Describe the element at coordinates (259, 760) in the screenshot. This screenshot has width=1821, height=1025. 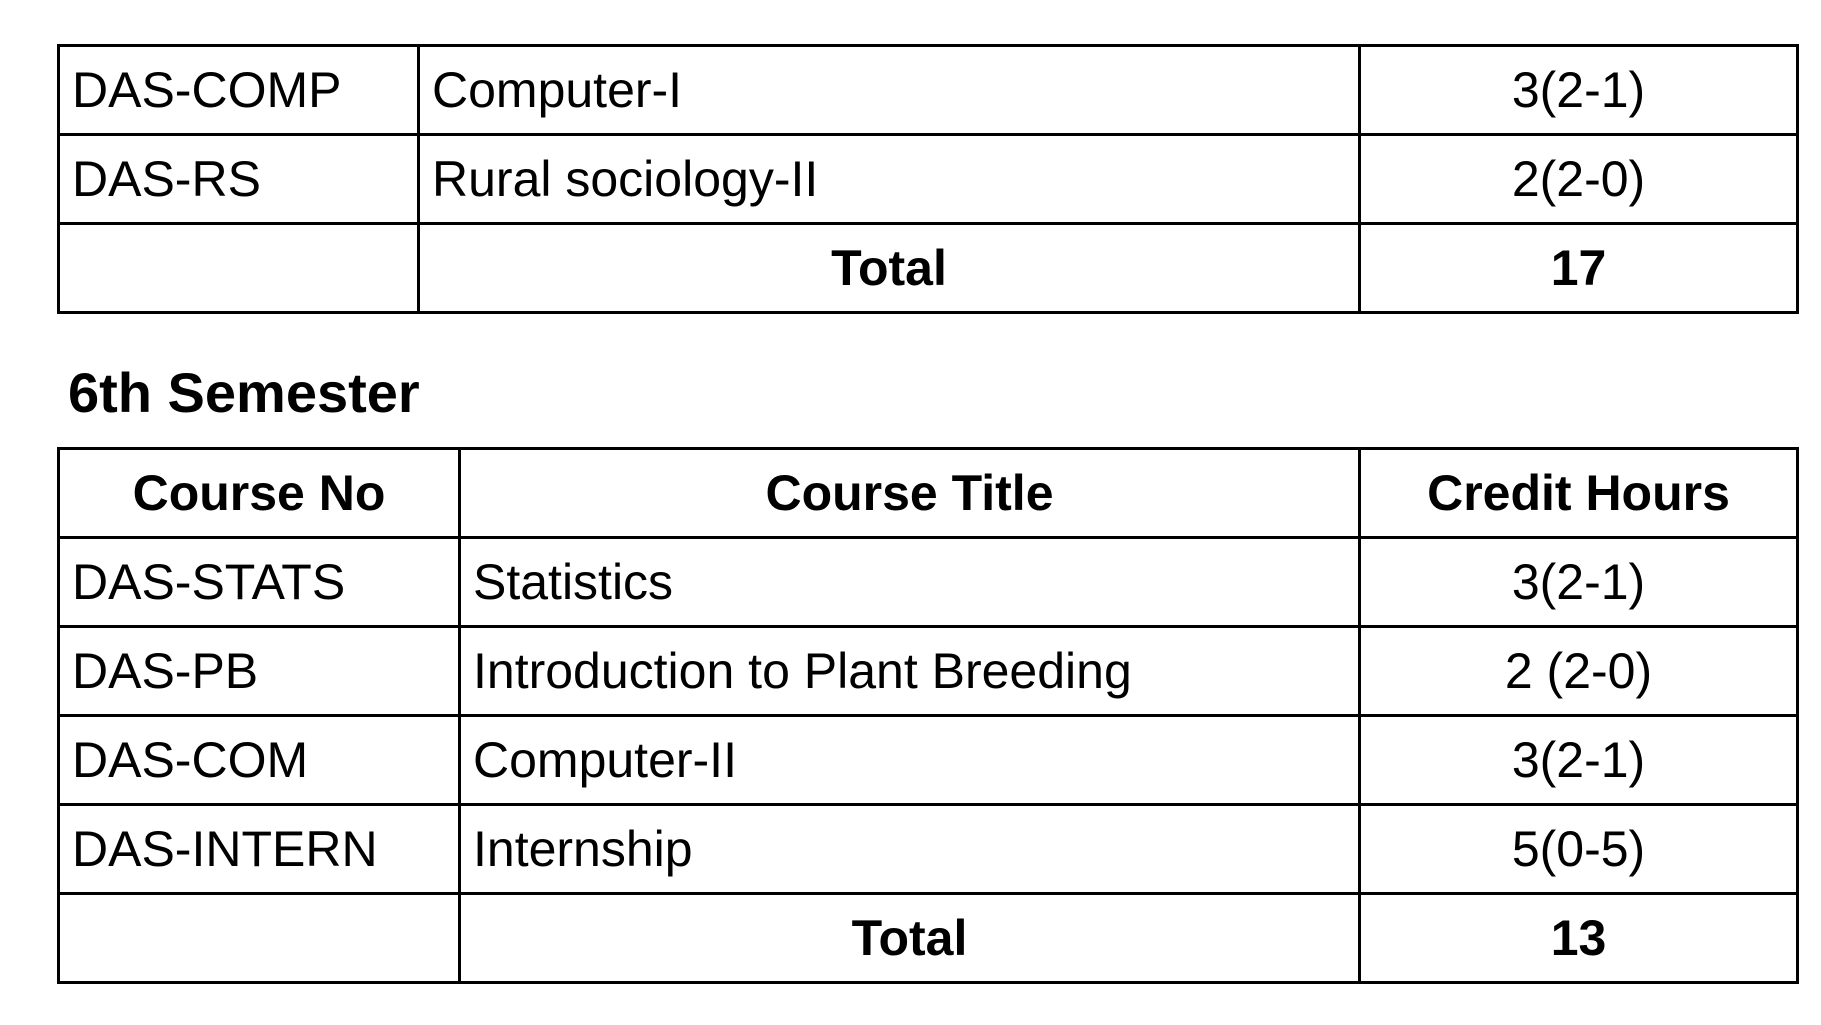
I see `course-number-cell: DAS-COM` at that location.